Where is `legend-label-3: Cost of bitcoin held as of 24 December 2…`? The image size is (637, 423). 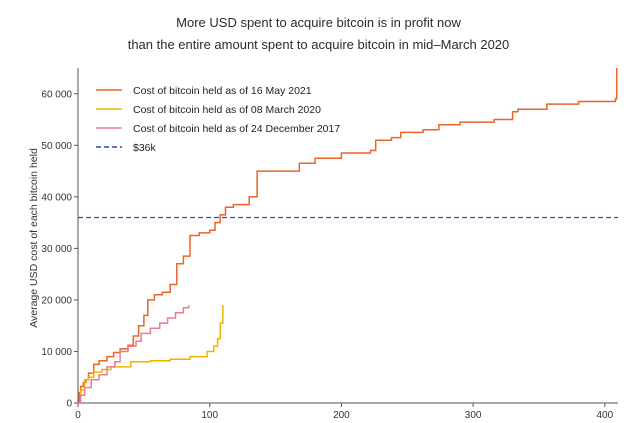
legend-label-3: Cost of bitcoin held as of 24 December 2… is located at coordinates (236, 129).